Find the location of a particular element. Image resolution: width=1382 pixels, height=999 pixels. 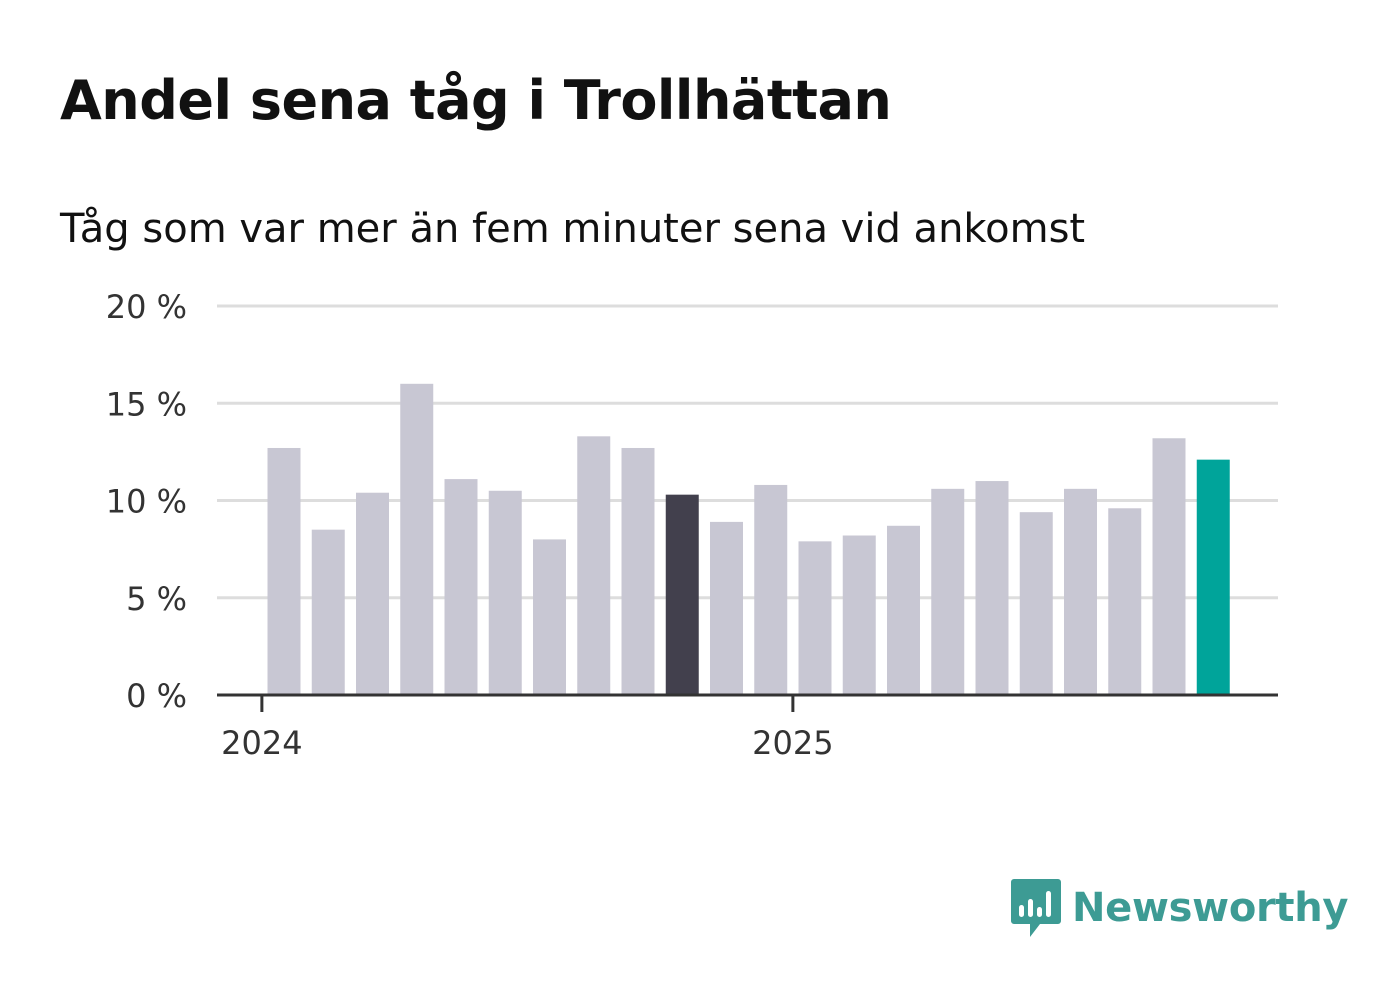

y-axis-labels: 0 % 5 % 10 % 15 % 20 % is located at coordinates (146, 501).